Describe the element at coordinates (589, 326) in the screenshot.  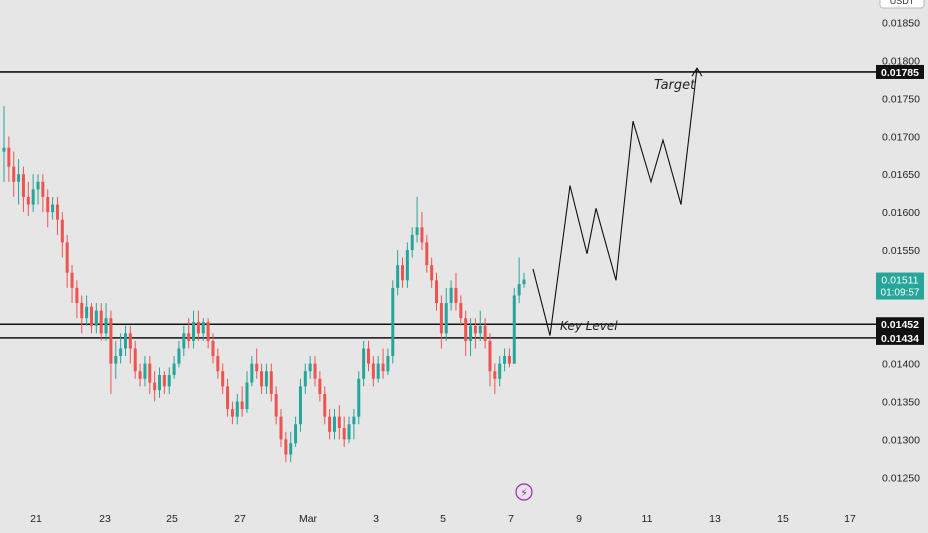
I see `key-level-annotation: Key Level` at that location.